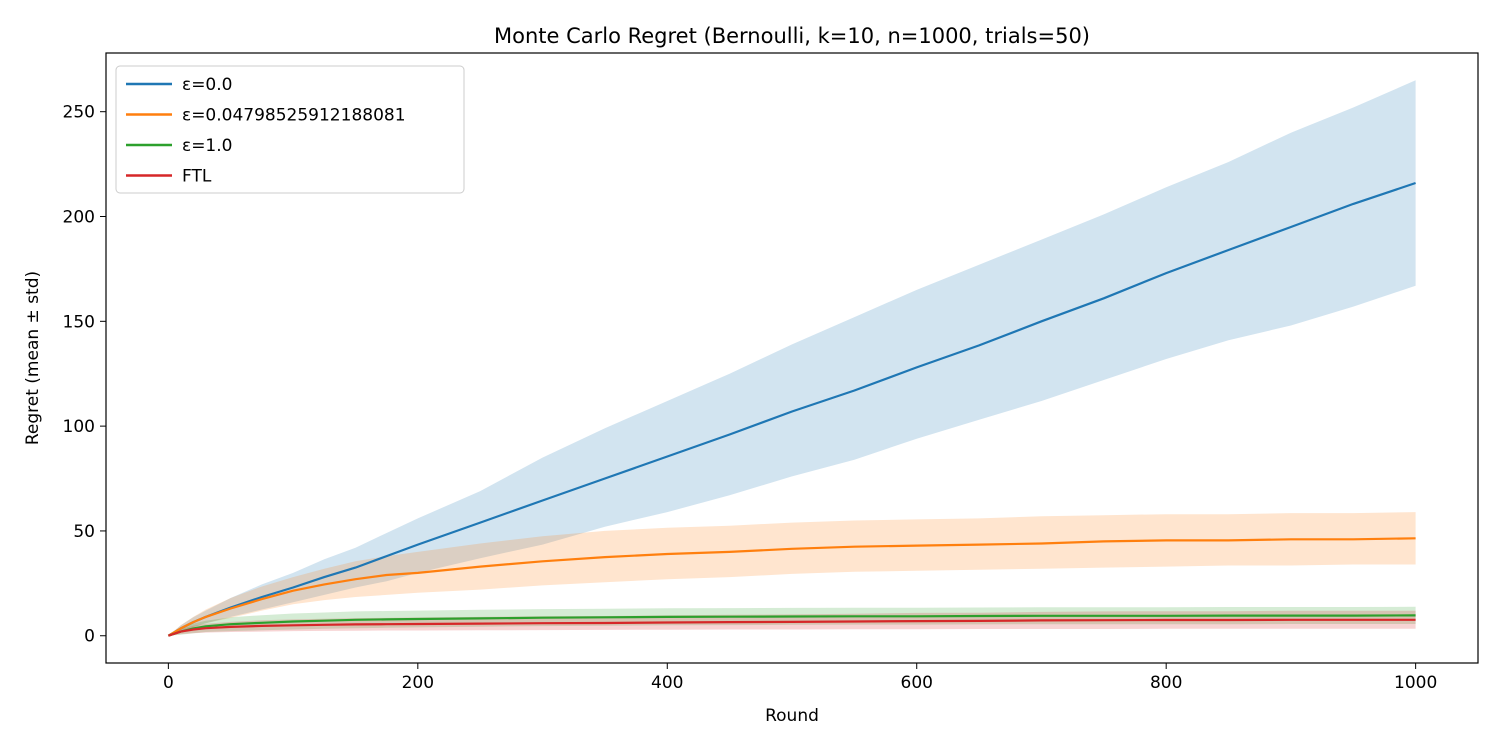 The height and width of the screenshot is (750, 1500). I want to click on x-tick-label: 400, so click(667, 683).